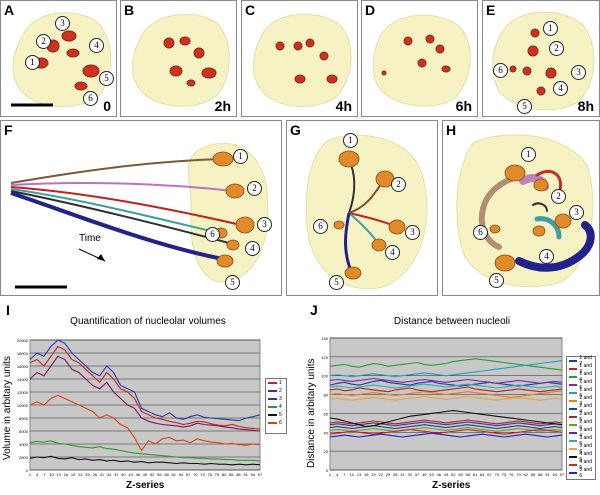  Describe the element at coordinates (231, 474) in the screenshot. I see `x-tick-label: 85` at that location.